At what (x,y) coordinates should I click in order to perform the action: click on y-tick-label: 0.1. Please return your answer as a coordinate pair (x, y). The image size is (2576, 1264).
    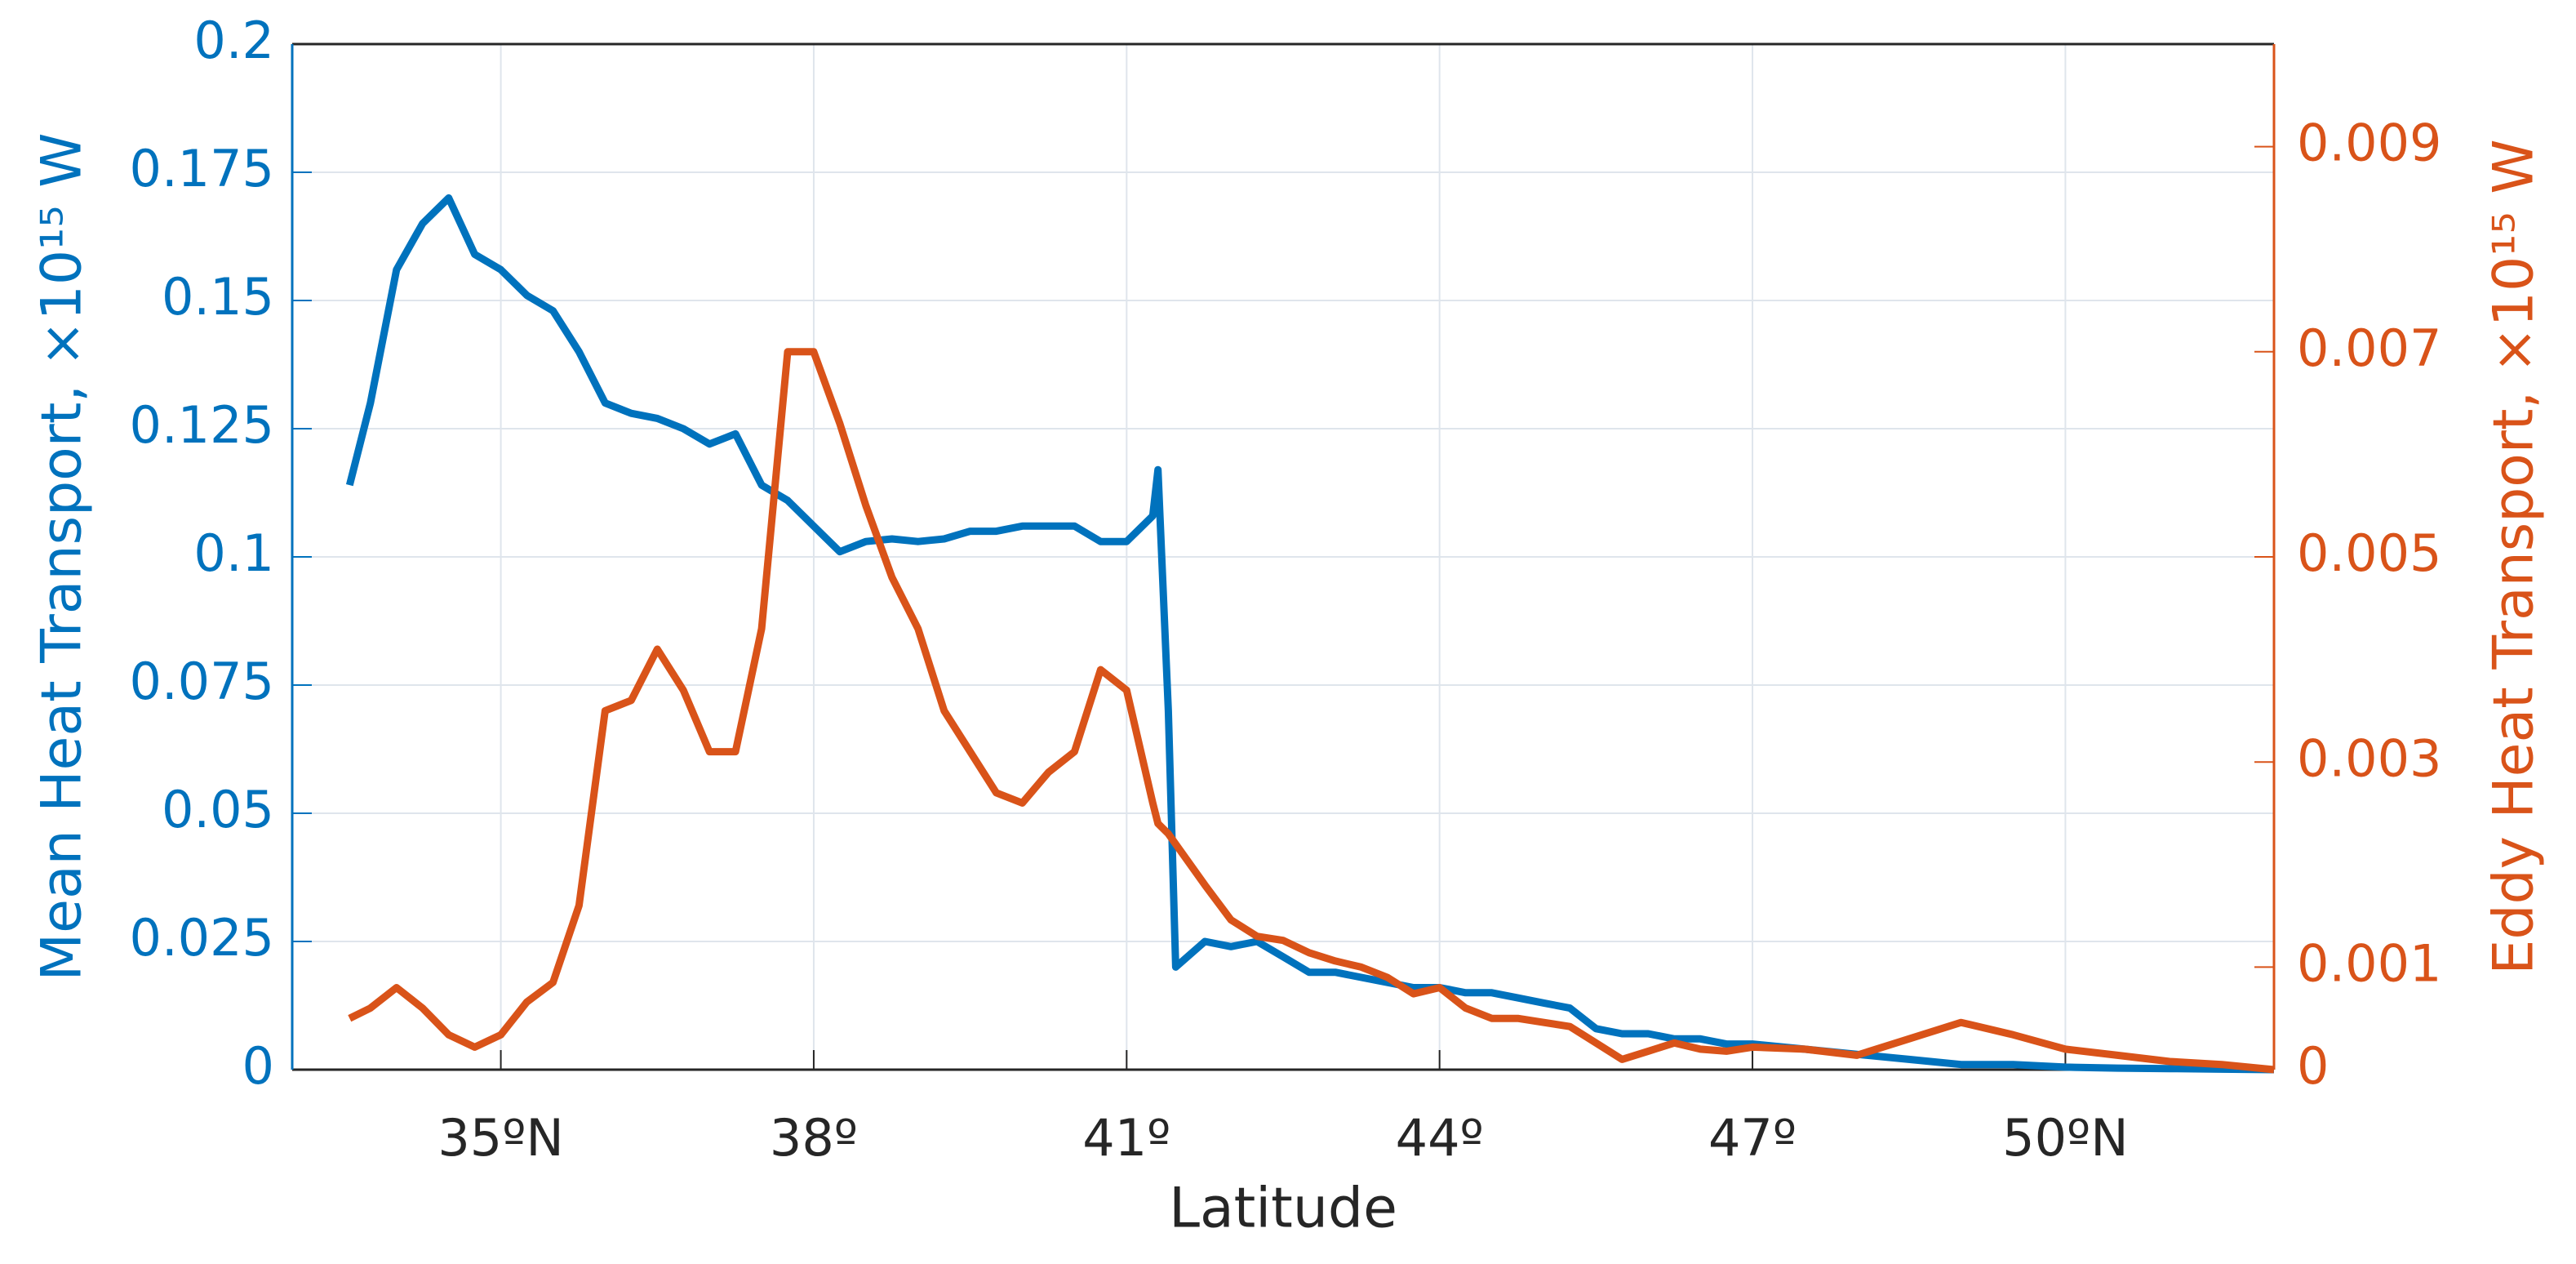
    Looking at the image, I should click on (233, 553).